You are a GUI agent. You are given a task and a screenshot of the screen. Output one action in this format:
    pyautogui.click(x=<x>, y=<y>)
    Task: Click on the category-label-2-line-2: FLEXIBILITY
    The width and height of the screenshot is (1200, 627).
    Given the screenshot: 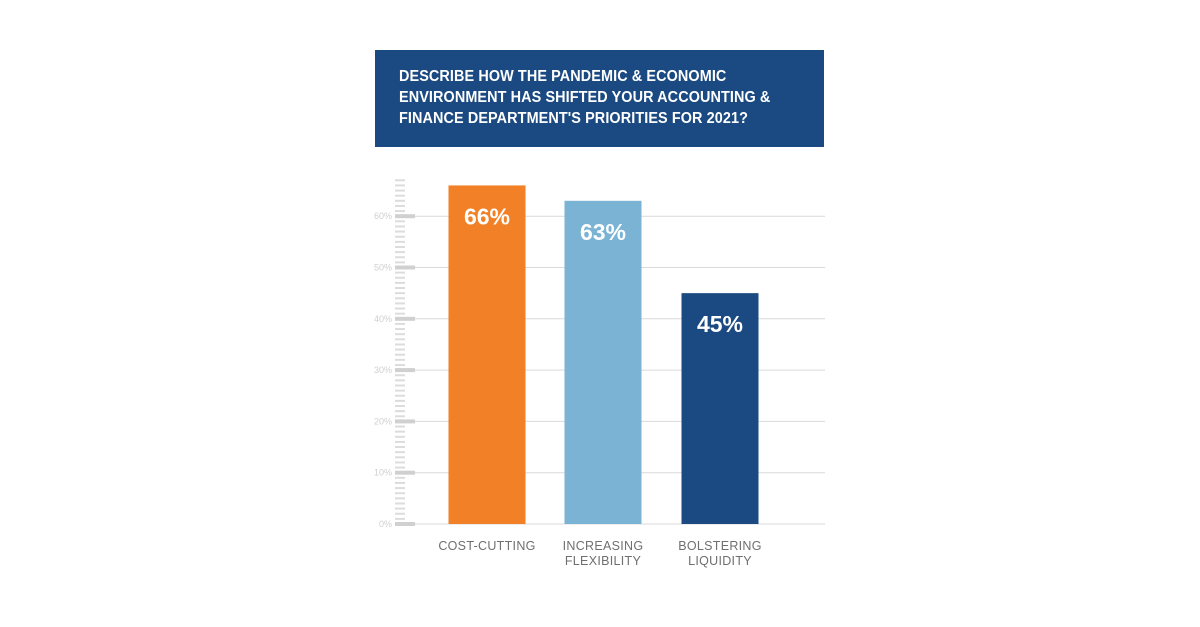 What is the action you would take?
    pyautogui.click(x=603, y=561)
    